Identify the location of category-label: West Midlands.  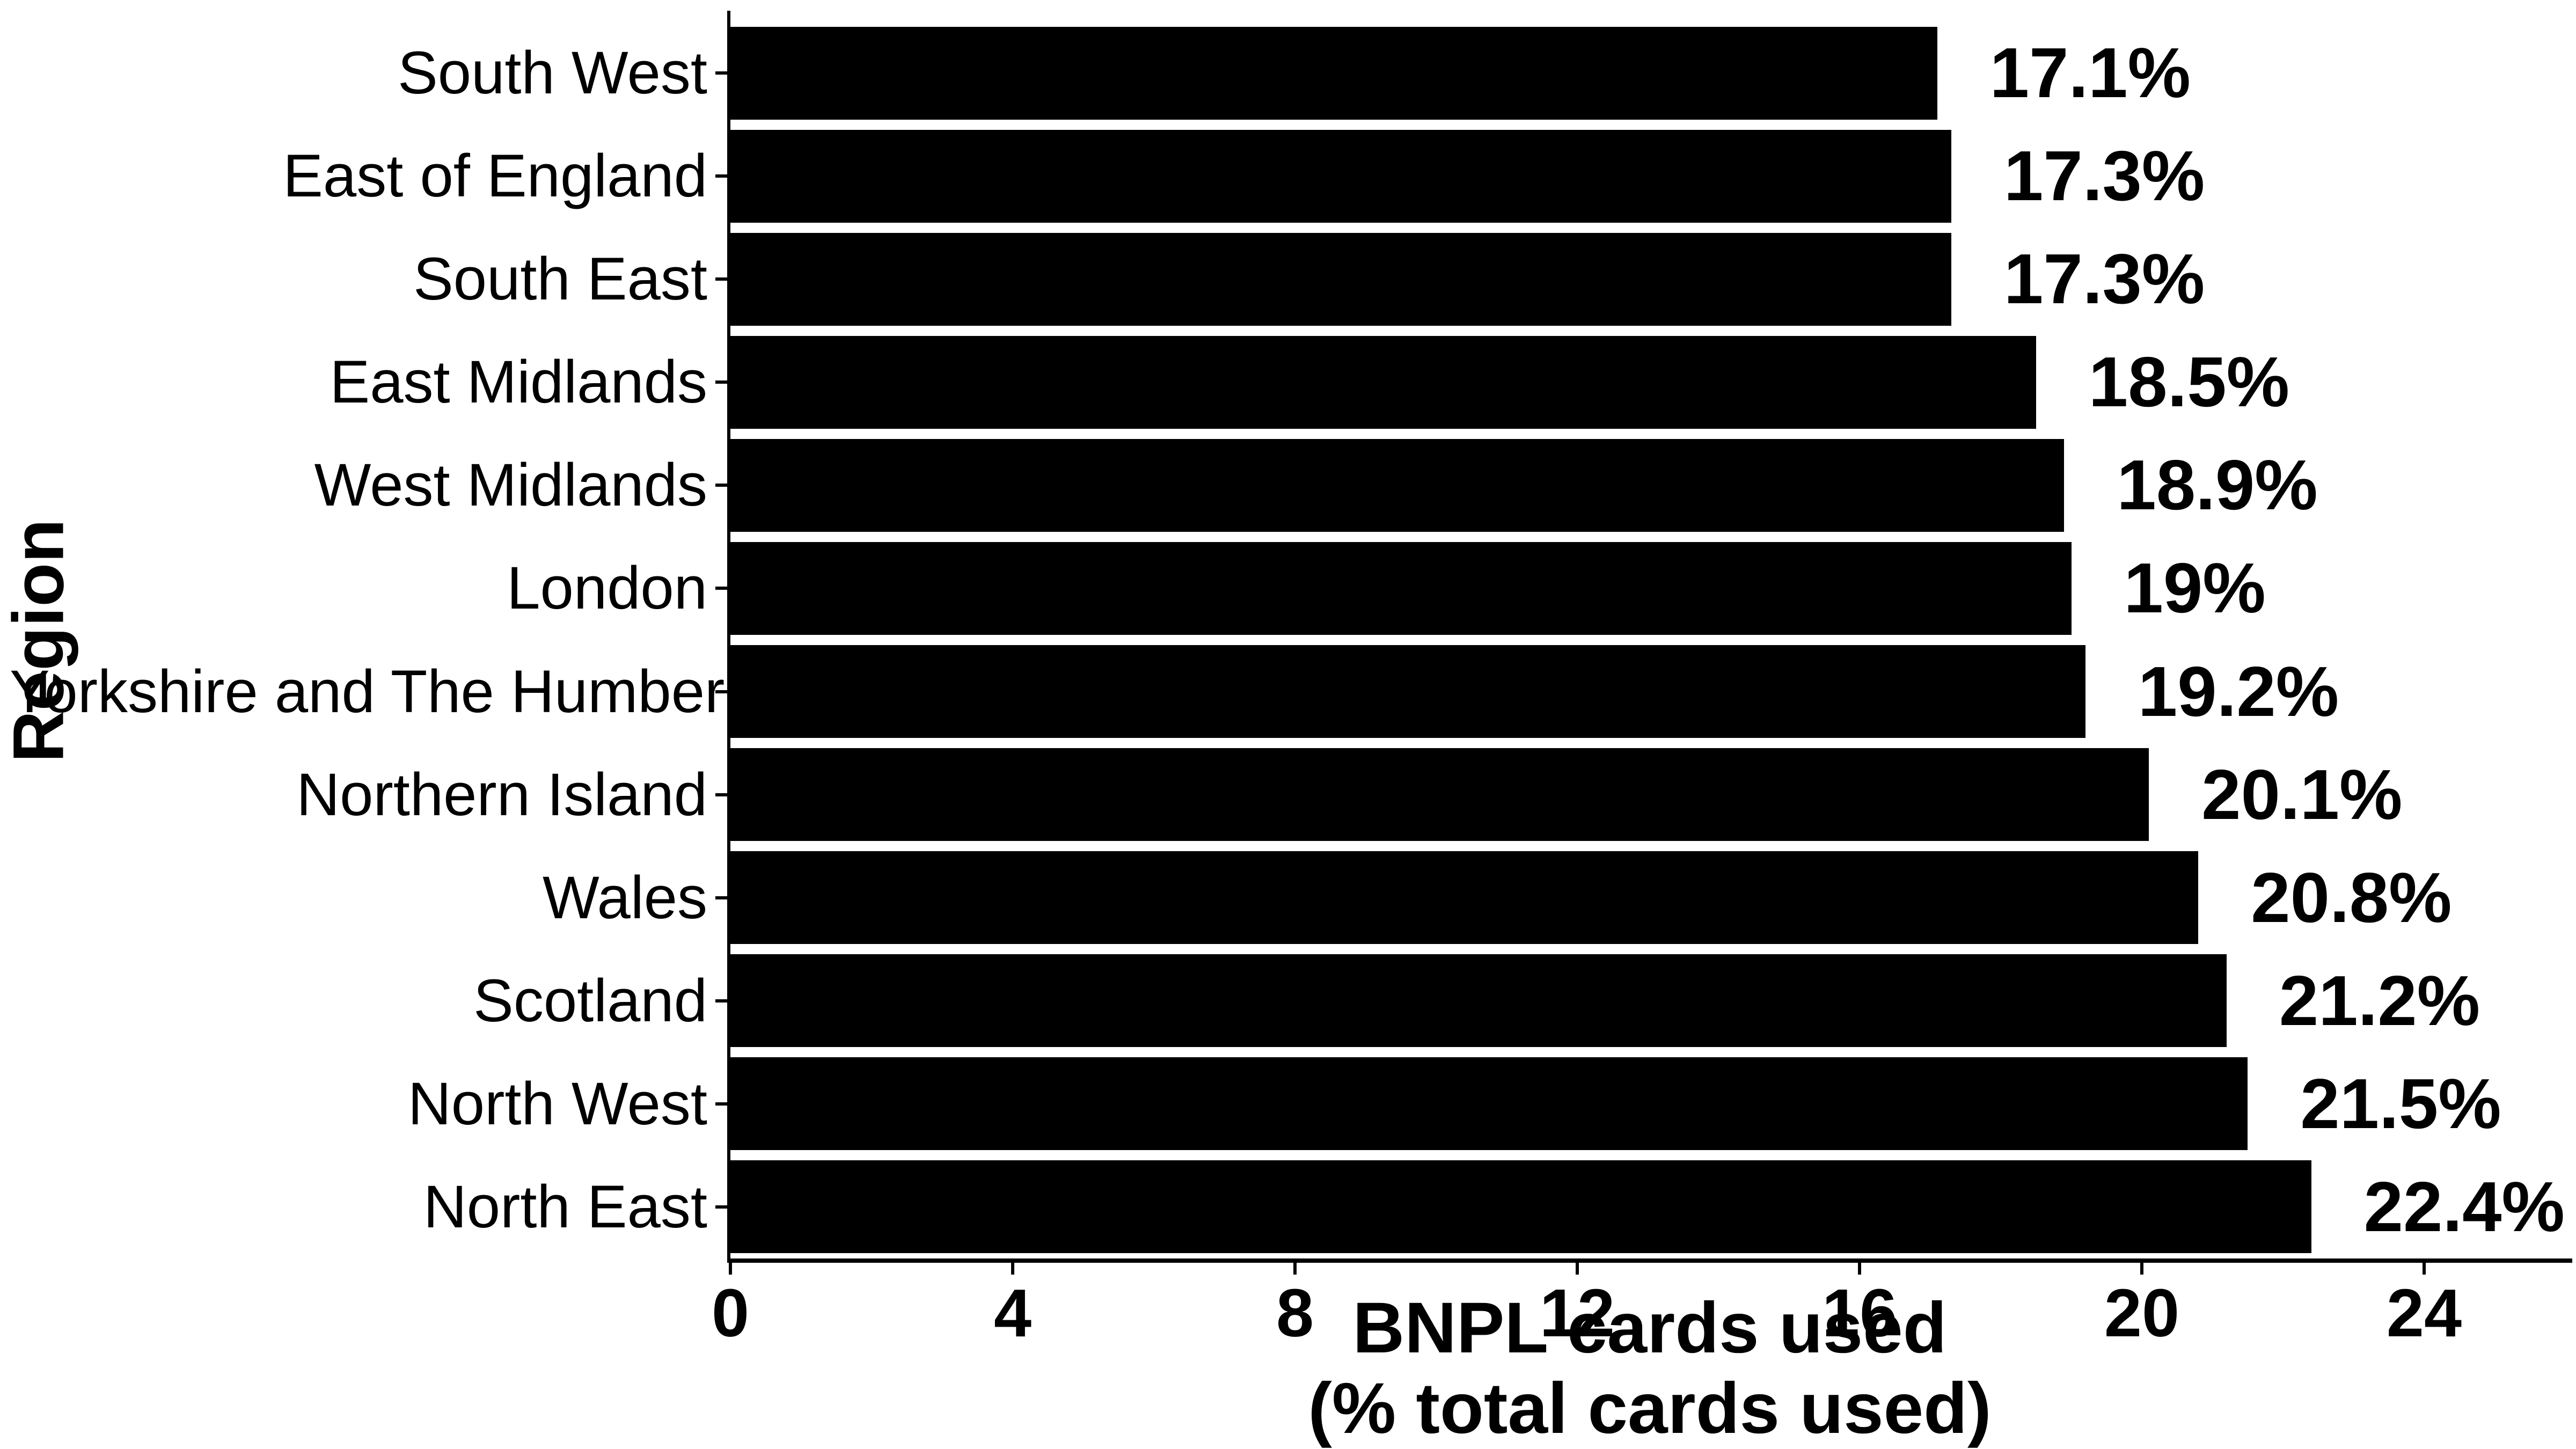
(510, 485).